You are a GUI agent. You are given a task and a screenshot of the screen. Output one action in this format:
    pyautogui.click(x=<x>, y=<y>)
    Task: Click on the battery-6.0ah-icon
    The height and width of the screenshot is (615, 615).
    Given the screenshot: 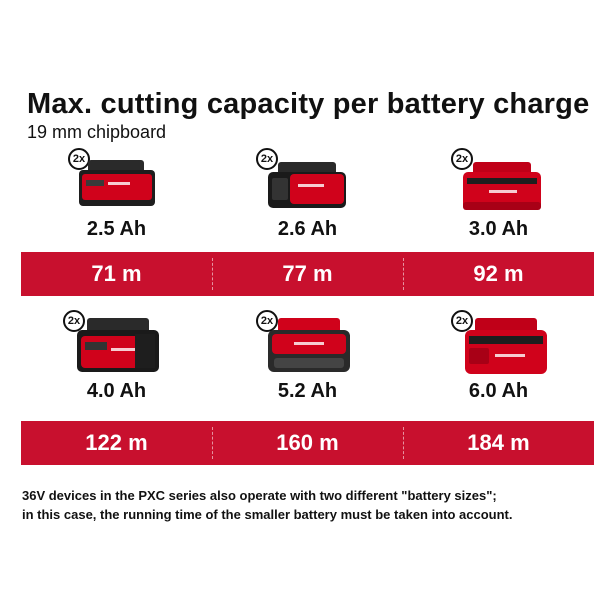 What is the action you would take?
    pyautogui.click(x=506, y=346)
    